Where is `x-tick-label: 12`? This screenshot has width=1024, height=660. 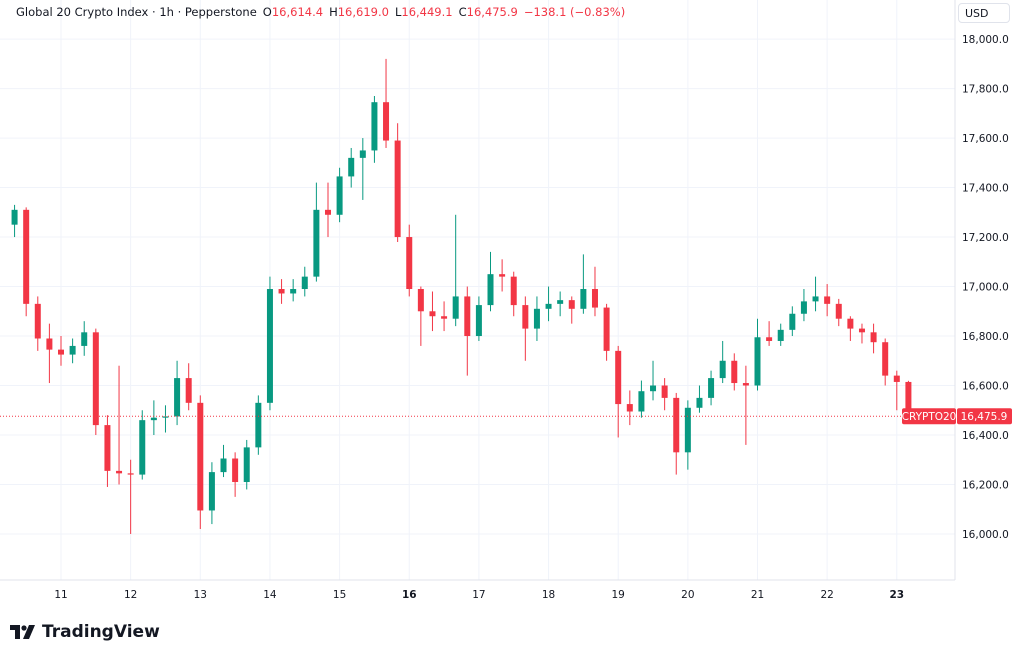
x-tick-label: 12 is located at coordinates (130, 595).